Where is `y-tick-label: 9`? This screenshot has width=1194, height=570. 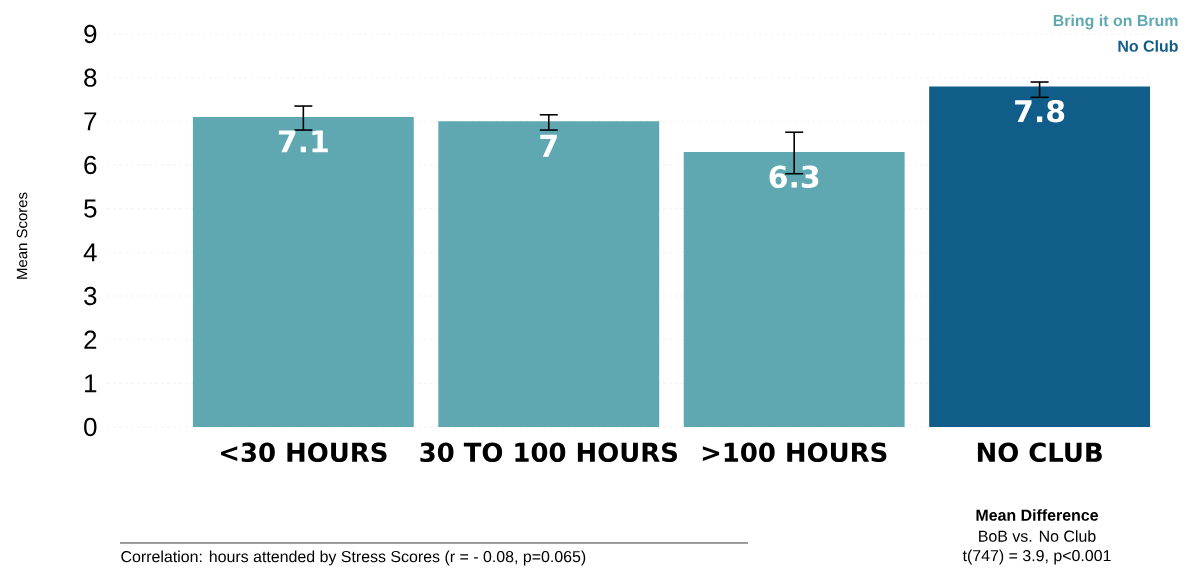 y-tick-label: 9 is located at coordinates (90, 34).